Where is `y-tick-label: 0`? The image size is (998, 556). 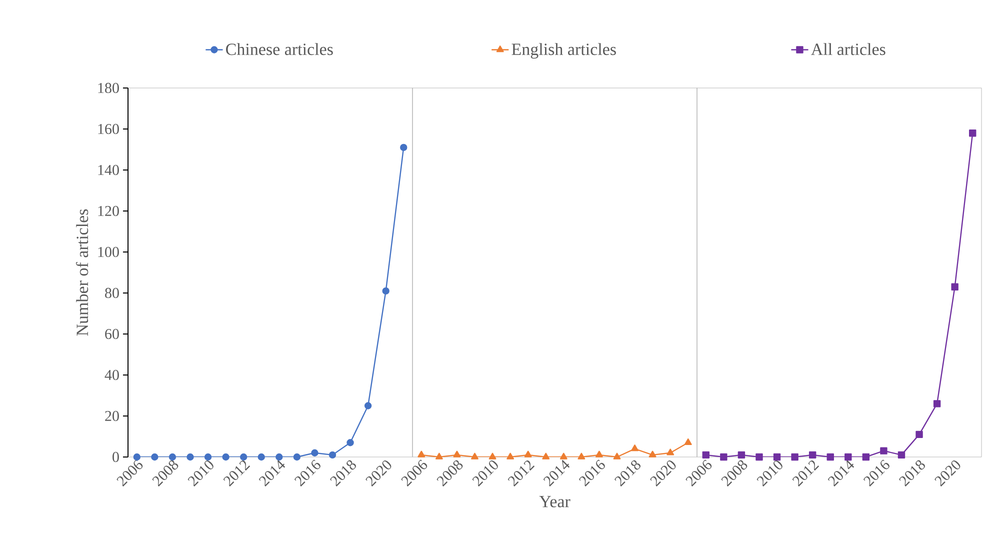
y-tick-label: 0 is located at coordinates (115, 457).